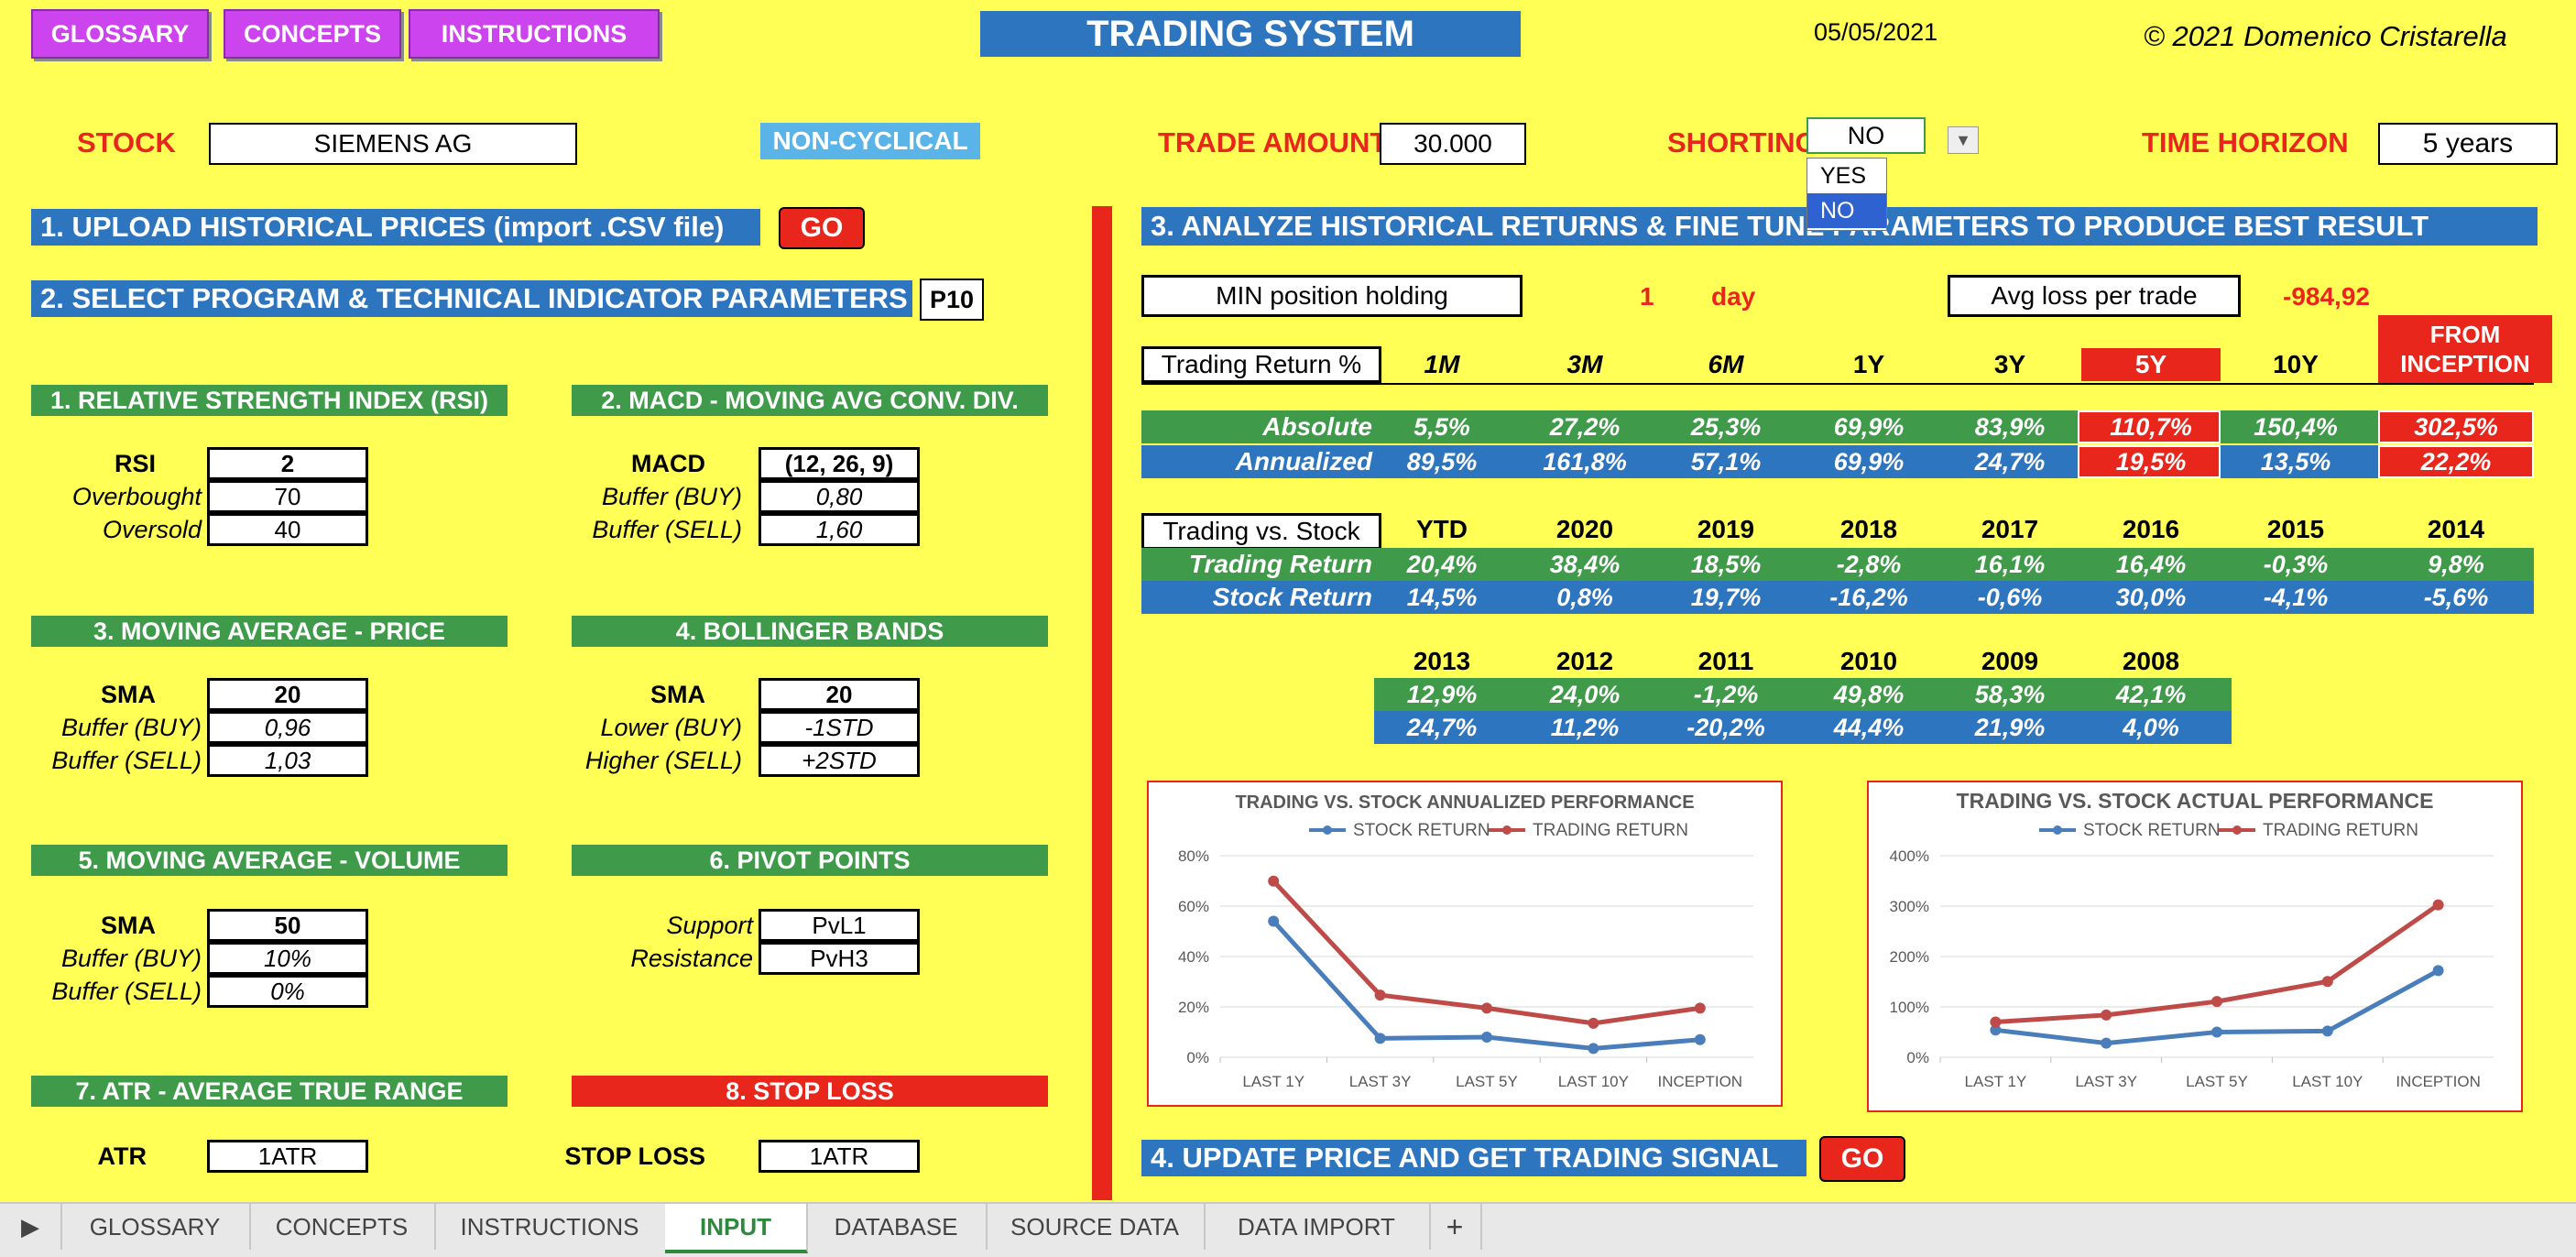  I want to click on year-header: 2012, so click(1585, 661).